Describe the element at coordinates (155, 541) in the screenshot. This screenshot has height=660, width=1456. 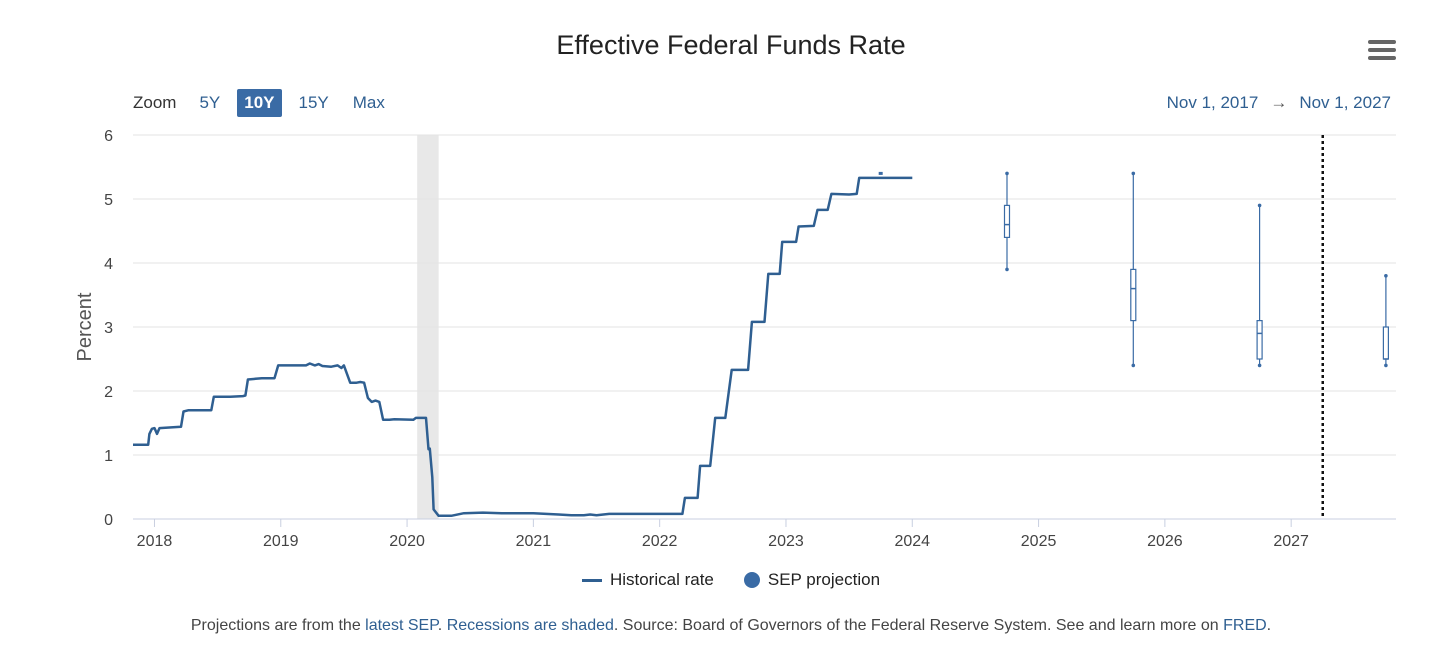
I see `x-tick-label: 2018` at that location.